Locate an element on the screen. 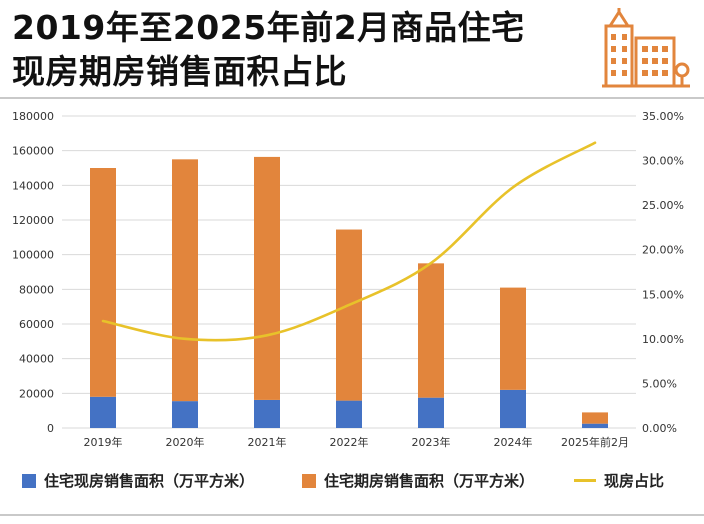 This screenshot has height=524, width=704. x-tick-label: 2020年 is located at coordinates (185, 442).